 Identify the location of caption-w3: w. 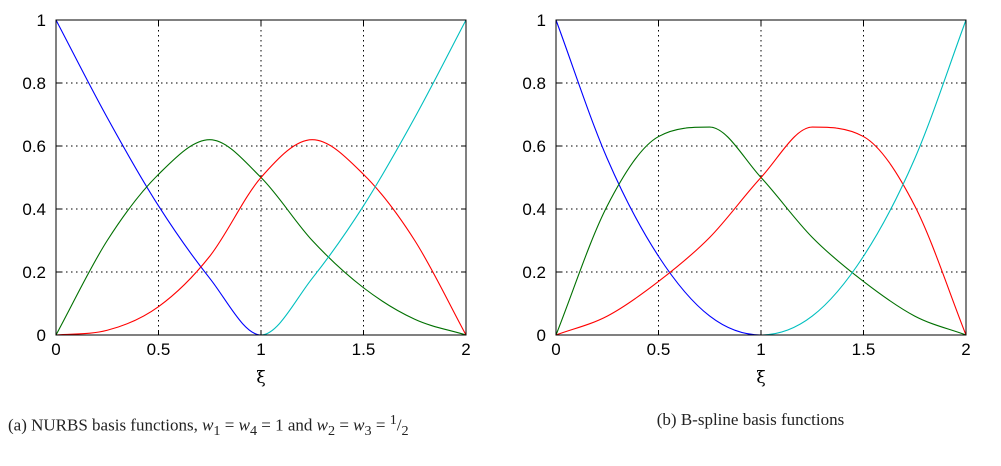
(359, 425).